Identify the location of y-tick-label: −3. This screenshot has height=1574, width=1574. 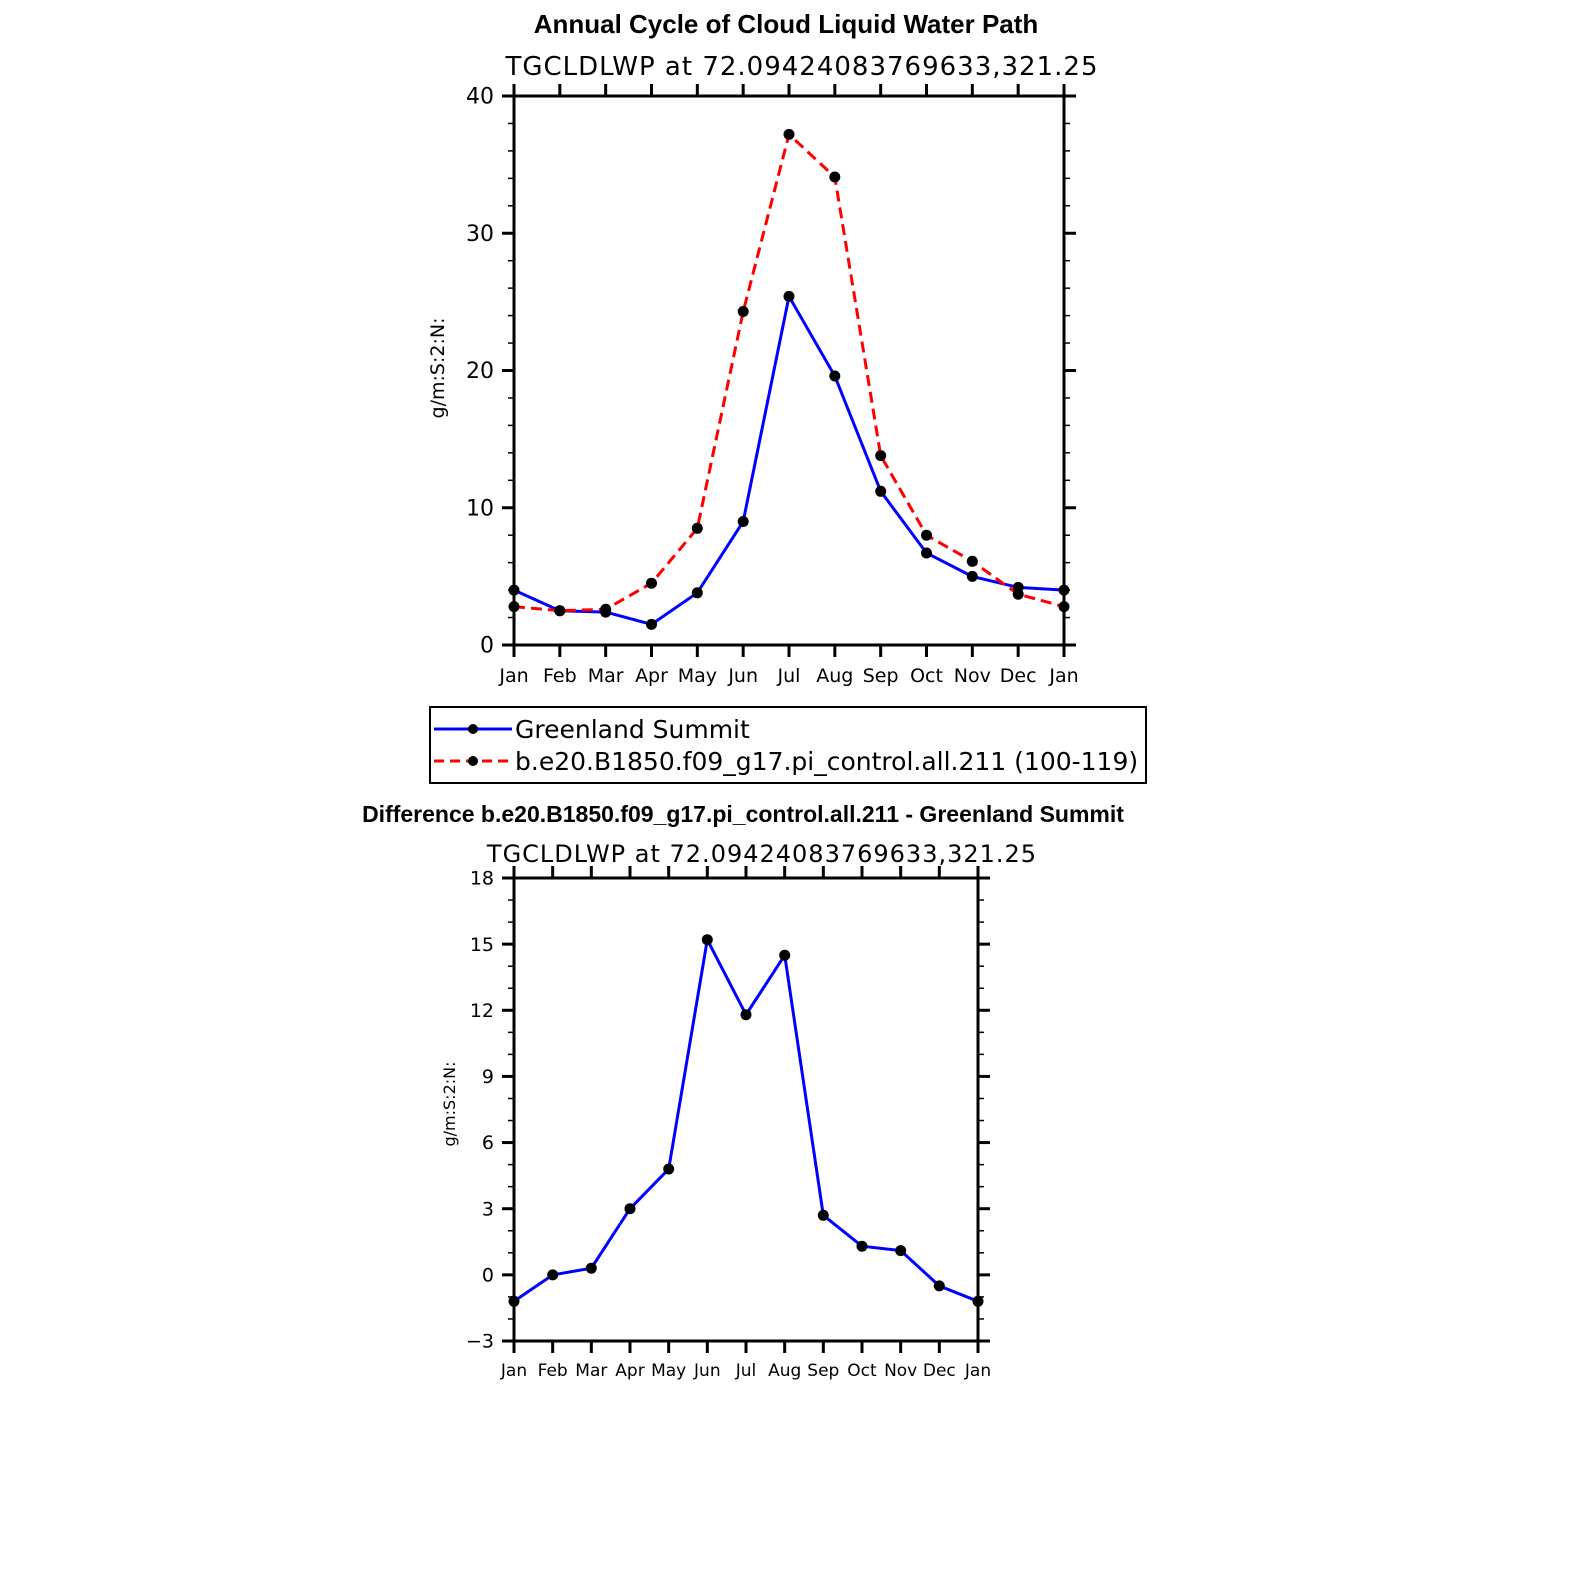
(480, 1342).